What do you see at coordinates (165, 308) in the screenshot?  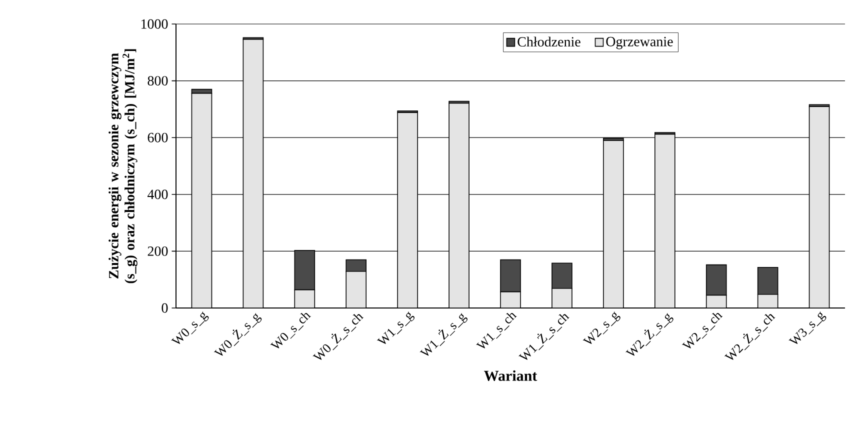 I see `y-tick-label: 0` at bounding box center [165, 308].